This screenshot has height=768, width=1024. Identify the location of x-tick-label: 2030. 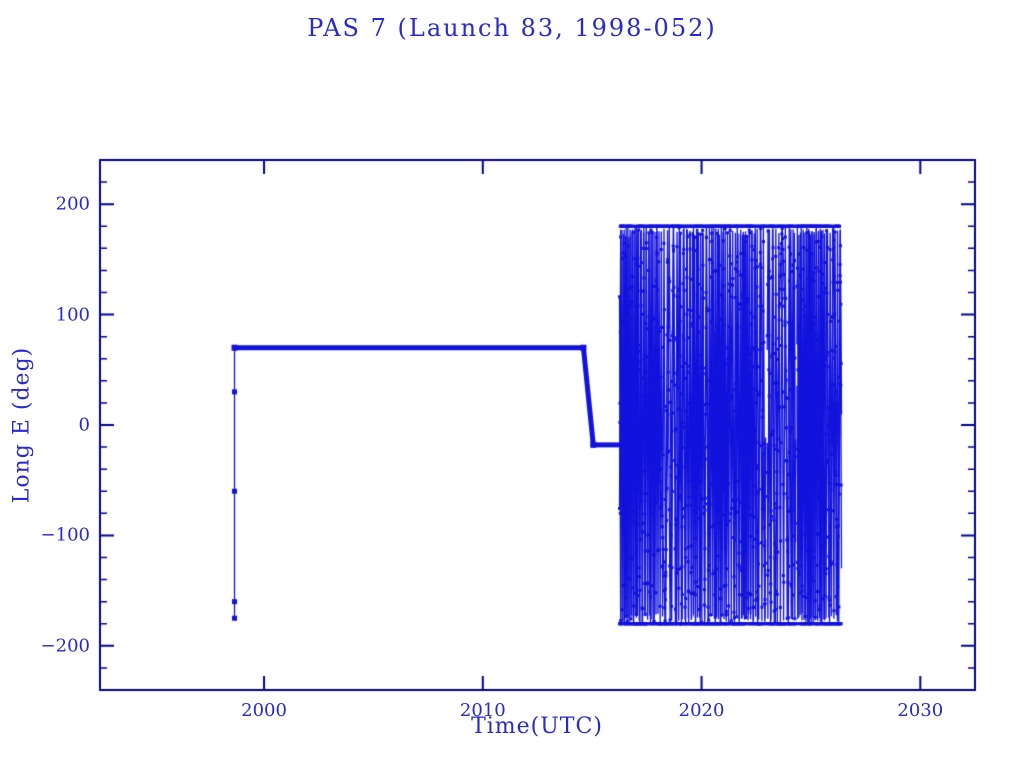
(920, 710).